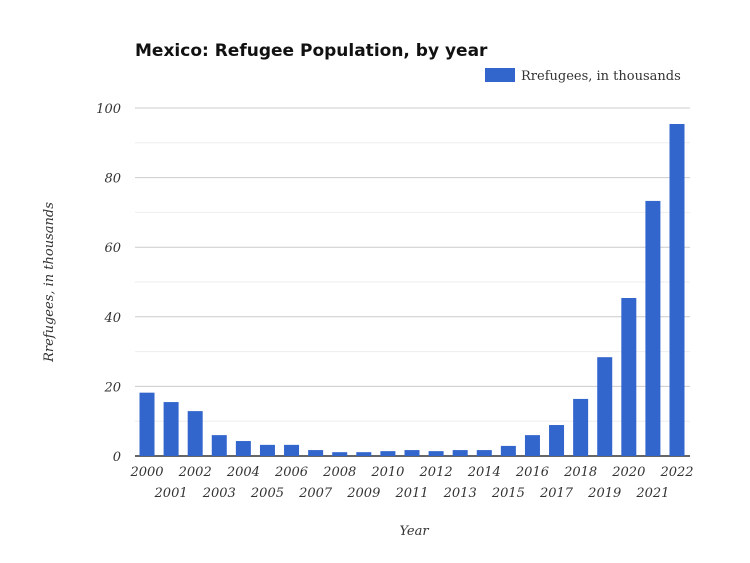  What do you see at coordinates (316, 453) in the screenshot?
I see `bar-2007` at bounding box center [316, 453].